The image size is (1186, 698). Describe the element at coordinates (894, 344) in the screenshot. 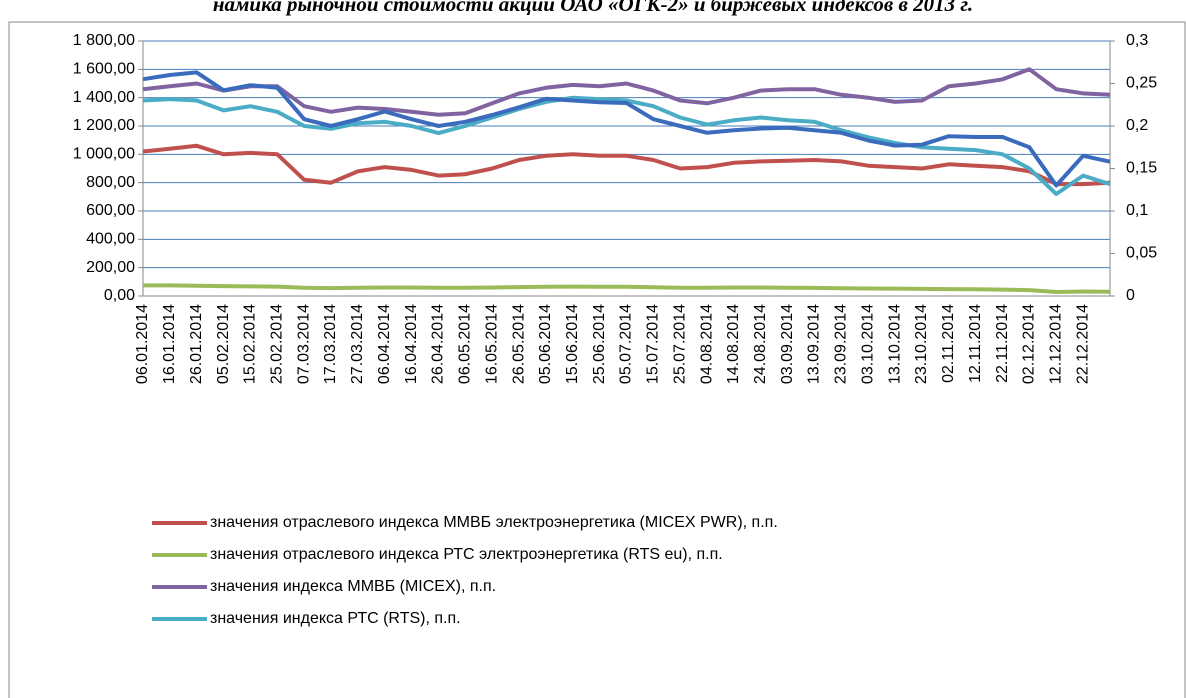

I see `x-tick-label: 13.10.2014` at that location.